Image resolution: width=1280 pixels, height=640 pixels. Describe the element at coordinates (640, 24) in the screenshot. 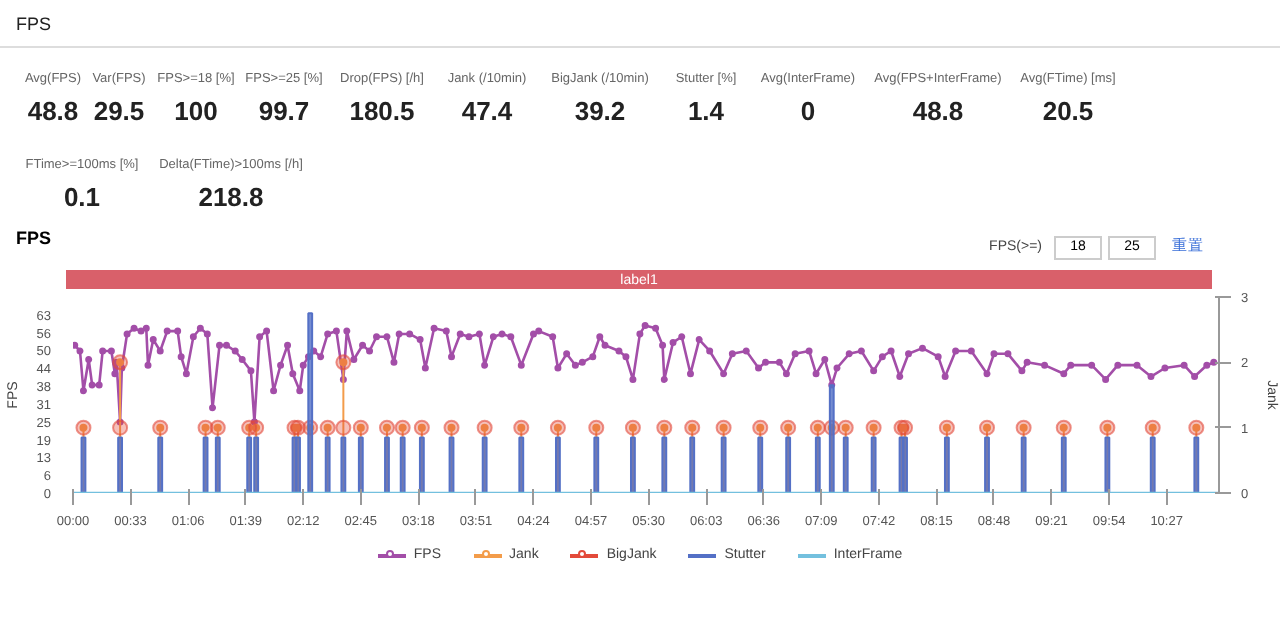

I see `text: FPS` at that location.